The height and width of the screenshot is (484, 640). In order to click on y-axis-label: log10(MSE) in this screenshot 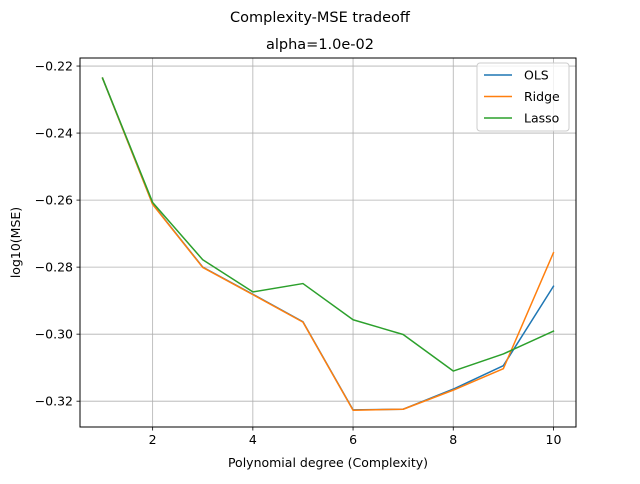, I will do `click(15, 242)`.